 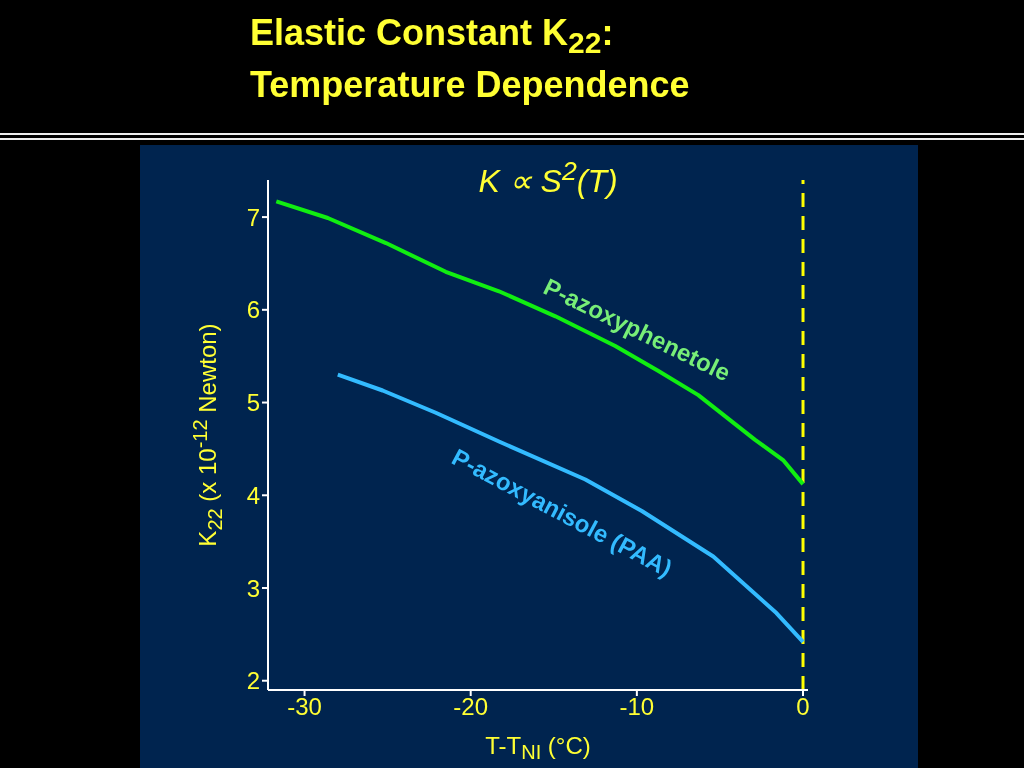 What do you see at coordinates (470, 85) in the screenshot?
I see `chart-subtitle: Temperature Dependence` at bounding box center [470, 85].